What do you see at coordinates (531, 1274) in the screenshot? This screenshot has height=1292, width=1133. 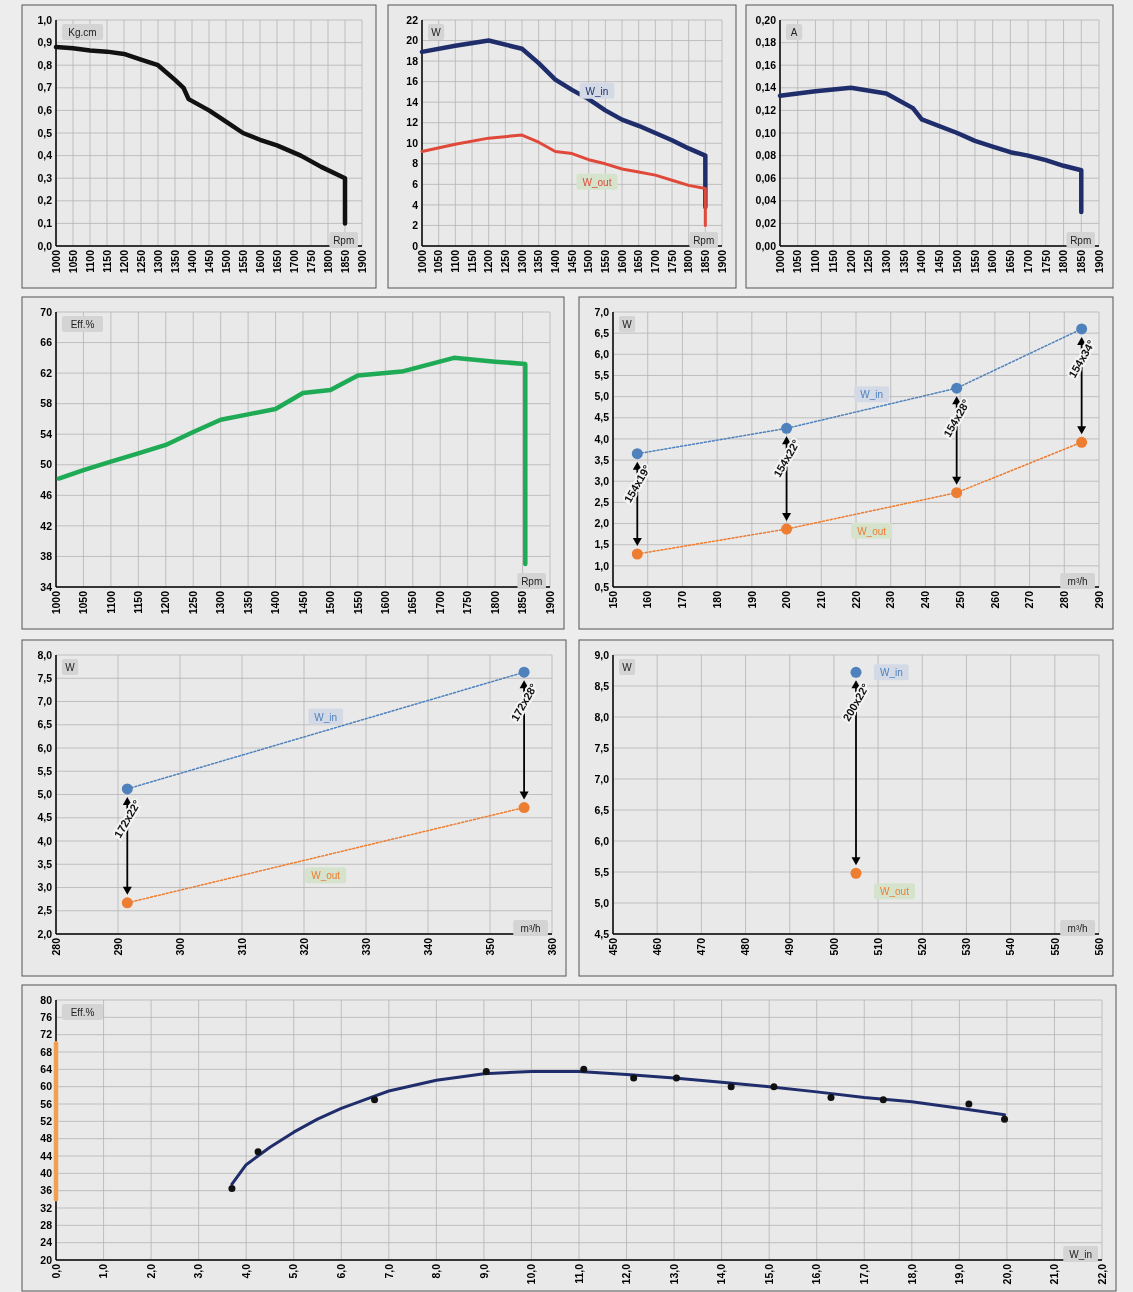 I see `x-tick-label: 10,0` at bounding box center [531, 1274].